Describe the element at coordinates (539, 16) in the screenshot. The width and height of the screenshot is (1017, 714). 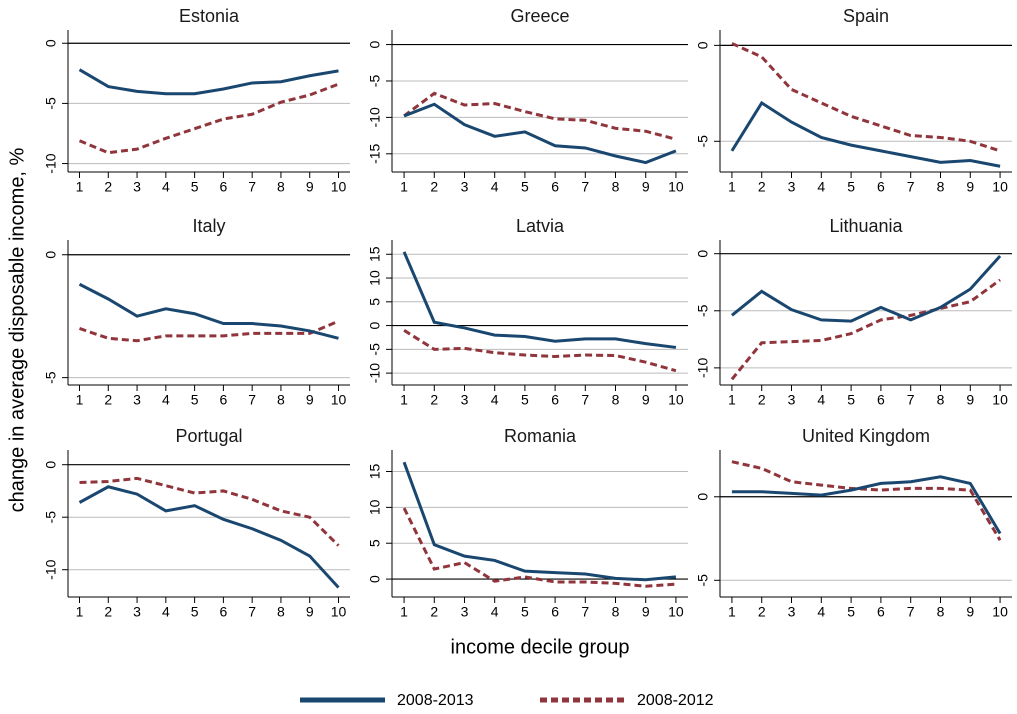
I see `panel-title: Greece` at that location.